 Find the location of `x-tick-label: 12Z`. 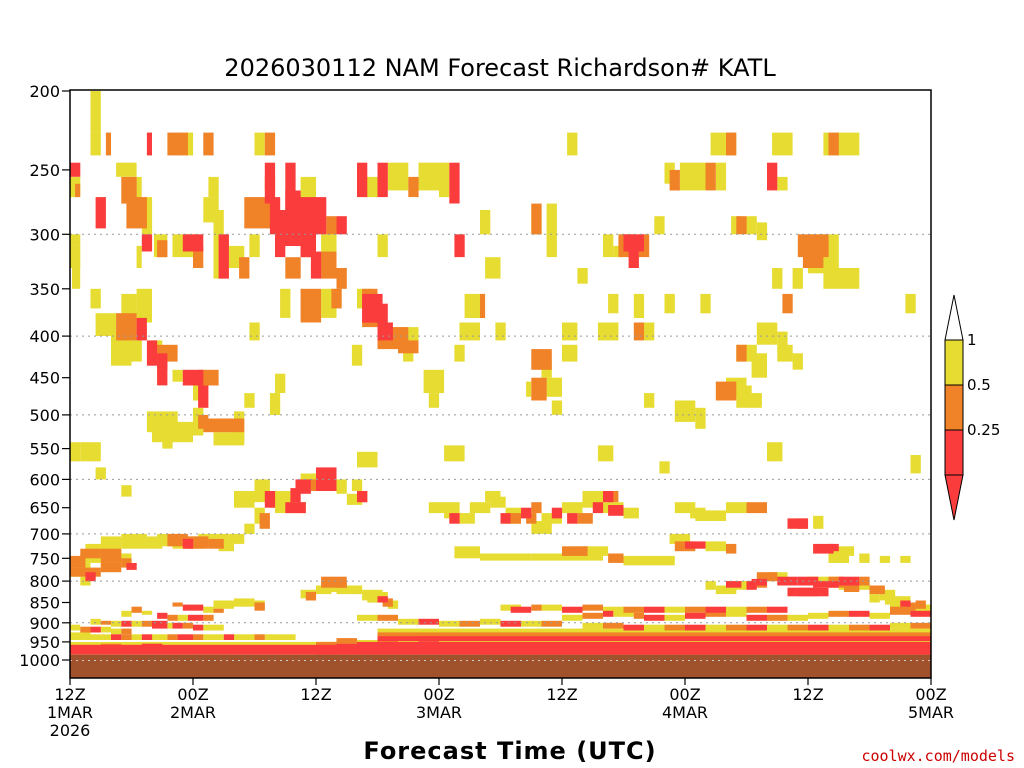

x-tick-label: 12Z is located at coordinates (69, 694).